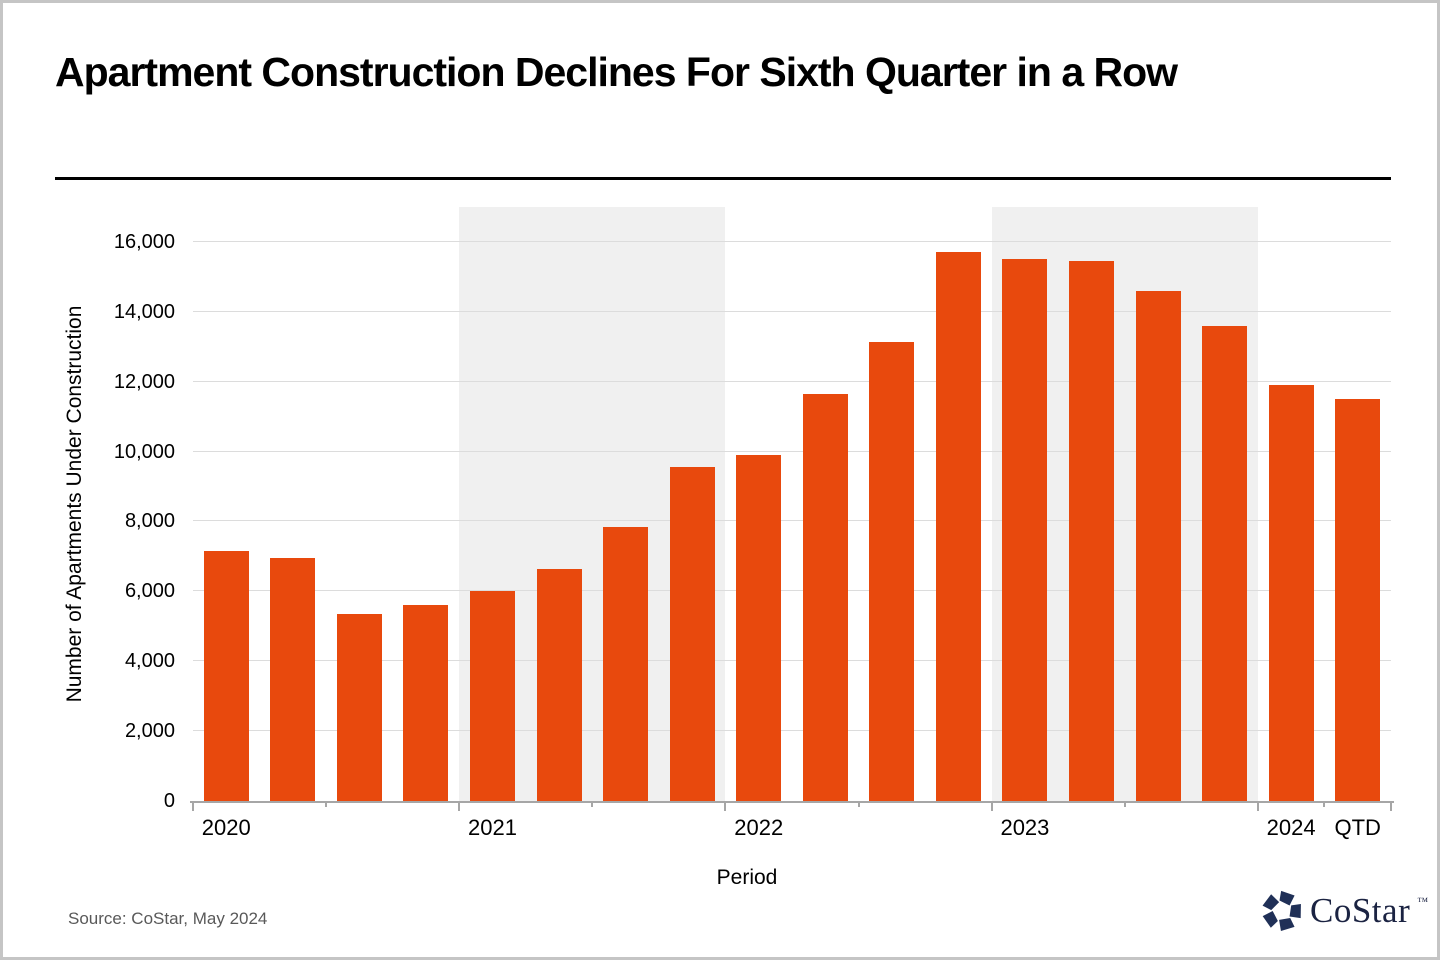 This screenshot has width=1440, height=960. What do you see at coordinates (1357, 827) in the screenshot?
I see `x-axis-label-QTD: QTD` at bounding box center [1357, 827].